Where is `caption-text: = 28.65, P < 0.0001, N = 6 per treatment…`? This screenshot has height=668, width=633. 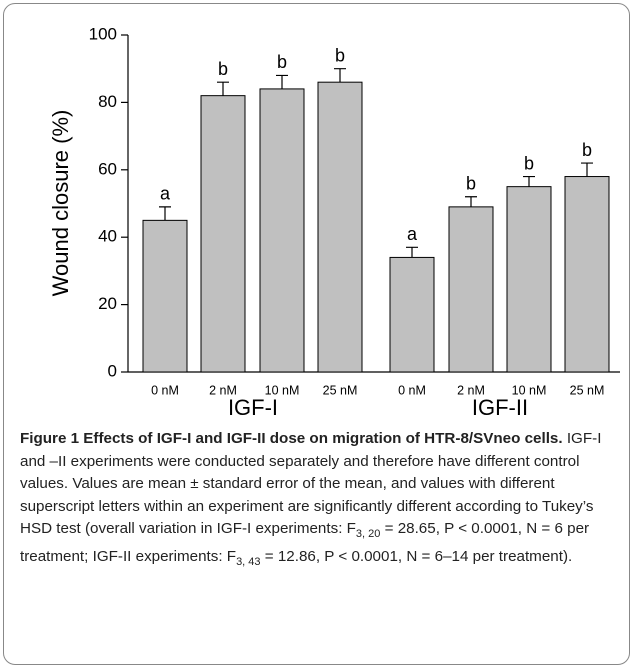 caption-text: = 28.65, P < 0.0001, N = 6 per treatment… is located at coordinates (305, 542).